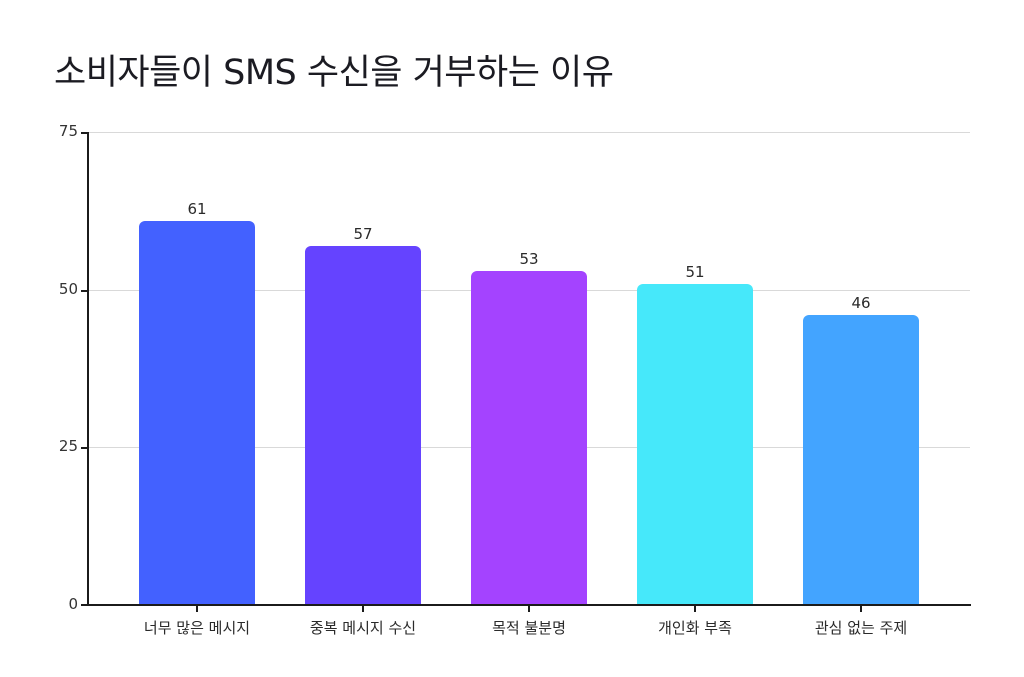 The width and height of the screenshot is (1024, 677). I want to click on bar-too-many-messages, so click(197, 413).